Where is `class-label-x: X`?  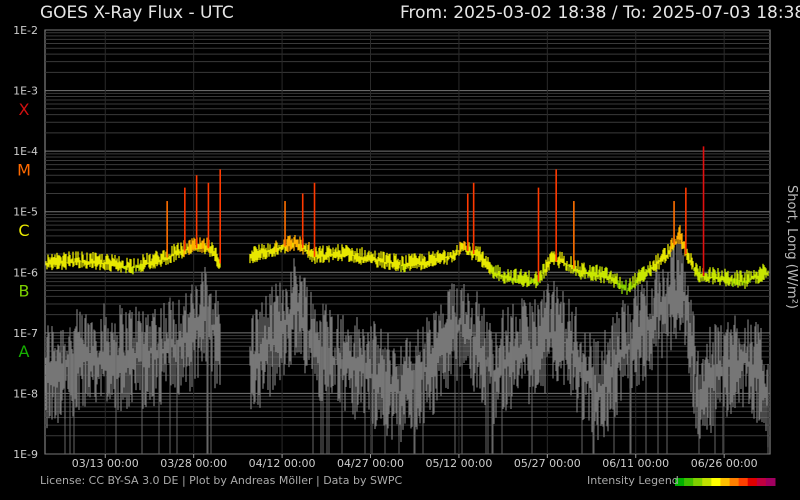
class-label-x: X is located at coordinates (24, 109).